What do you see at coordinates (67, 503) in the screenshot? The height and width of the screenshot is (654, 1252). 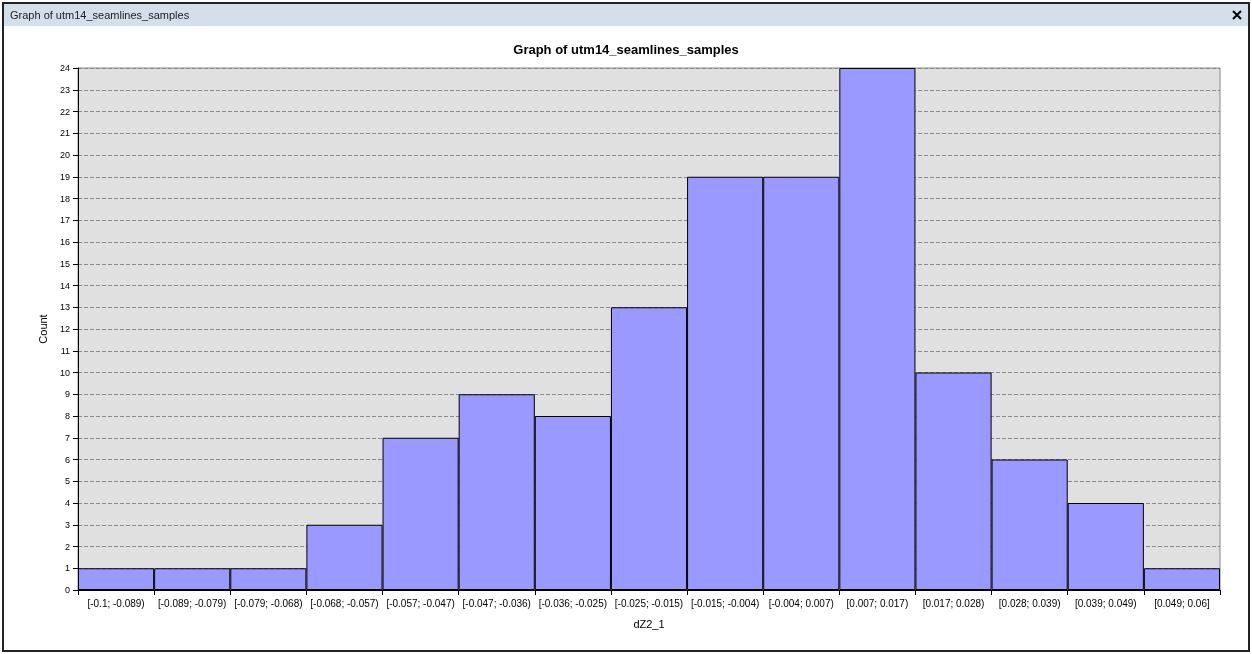 I see `y-tick-label: 4` at bounding box center [67, 503].